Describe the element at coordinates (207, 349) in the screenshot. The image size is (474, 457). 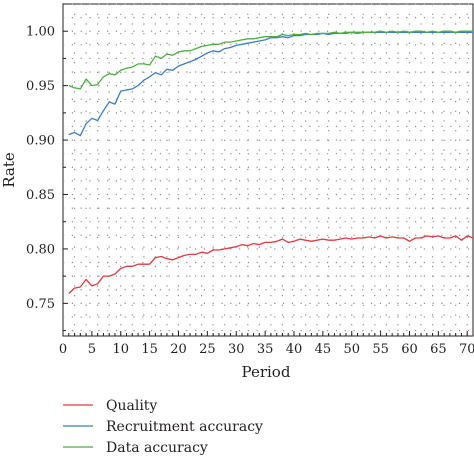
I see `x-tick-label: 25` at that location.